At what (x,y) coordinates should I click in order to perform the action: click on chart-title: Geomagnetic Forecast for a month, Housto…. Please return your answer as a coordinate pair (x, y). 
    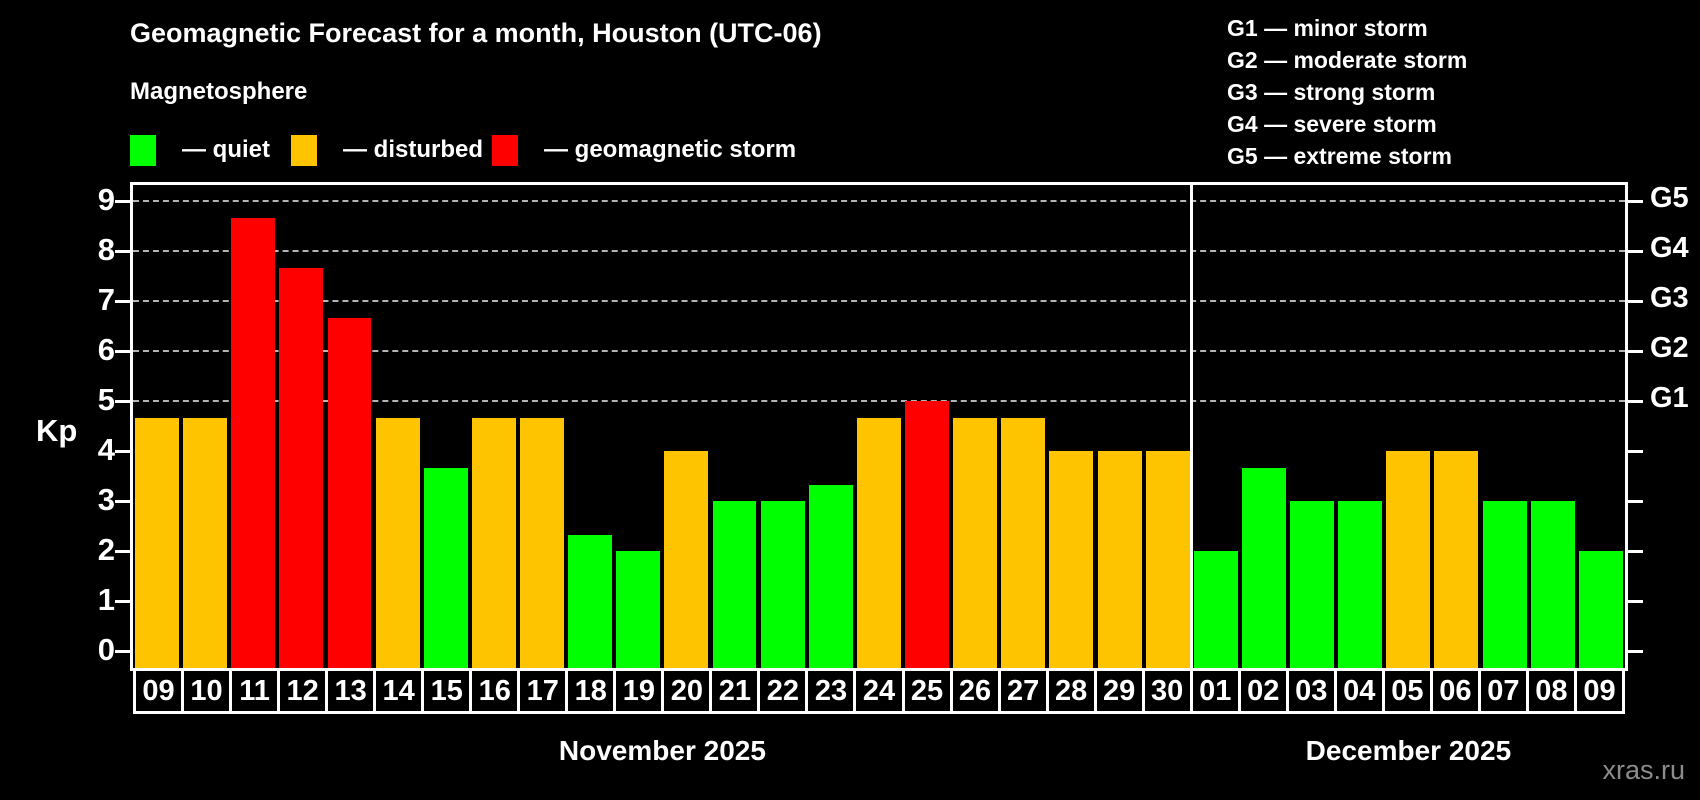
    Looking at the image, I should click on (476, 33).